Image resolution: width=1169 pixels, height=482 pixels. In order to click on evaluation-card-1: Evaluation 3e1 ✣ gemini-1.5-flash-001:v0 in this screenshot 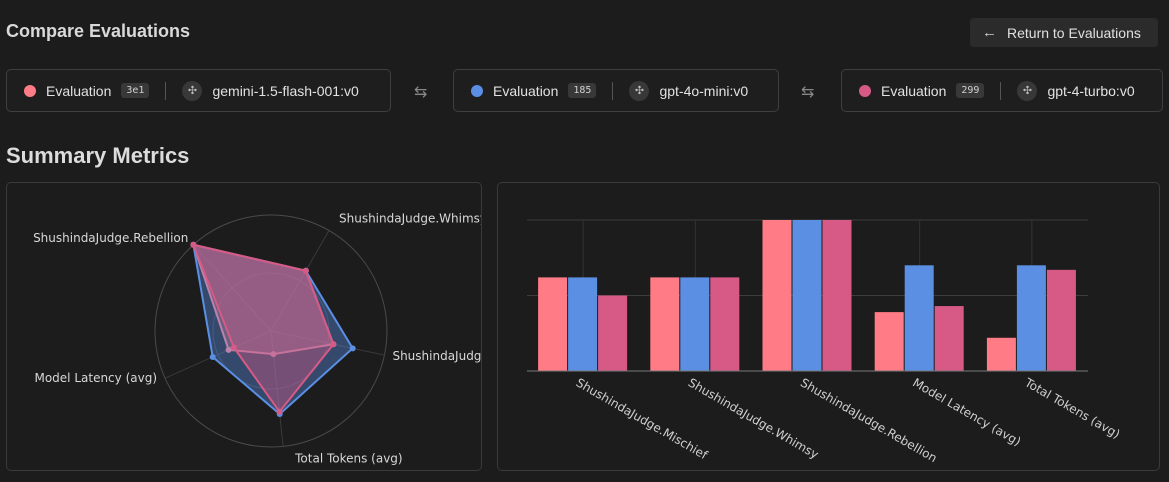, I will do `click(198, 90)`.